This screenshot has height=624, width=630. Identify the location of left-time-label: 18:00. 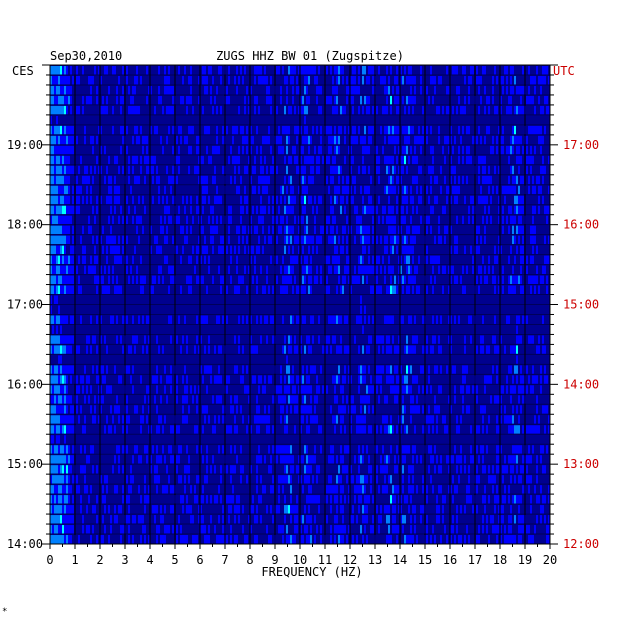
(25, 225).